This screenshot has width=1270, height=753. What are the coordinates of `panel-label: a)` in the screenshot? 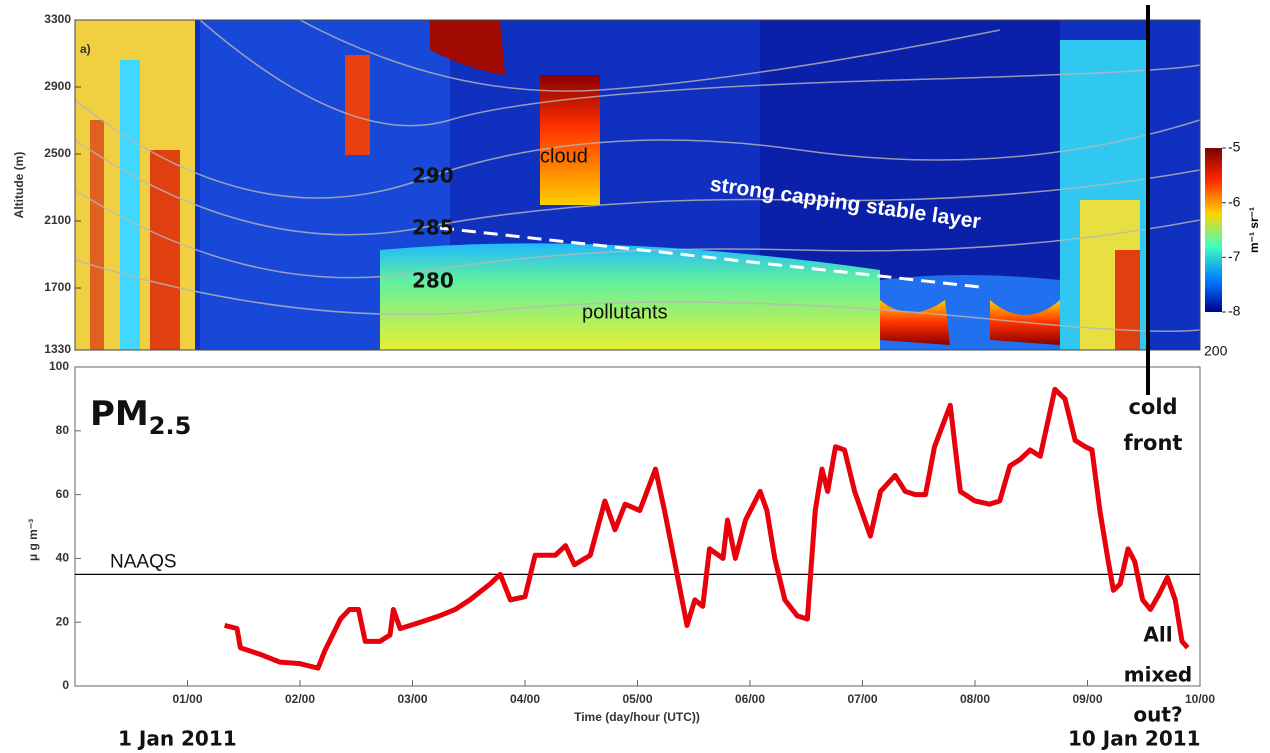 It's located at (85, 49).